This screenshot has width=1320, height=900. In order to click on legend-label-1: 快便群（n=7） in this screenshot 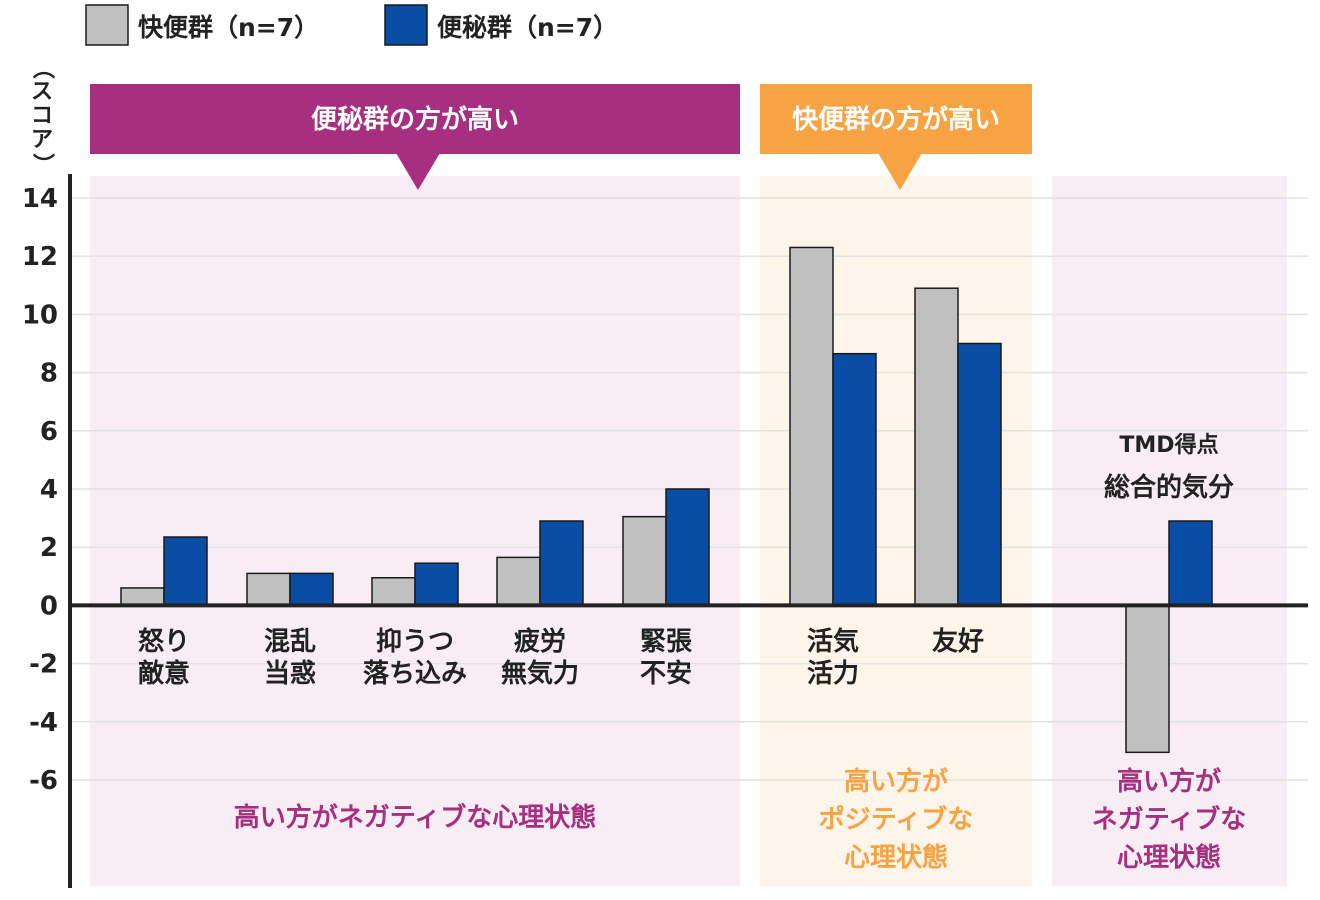, I will do `click(228, 27)`.